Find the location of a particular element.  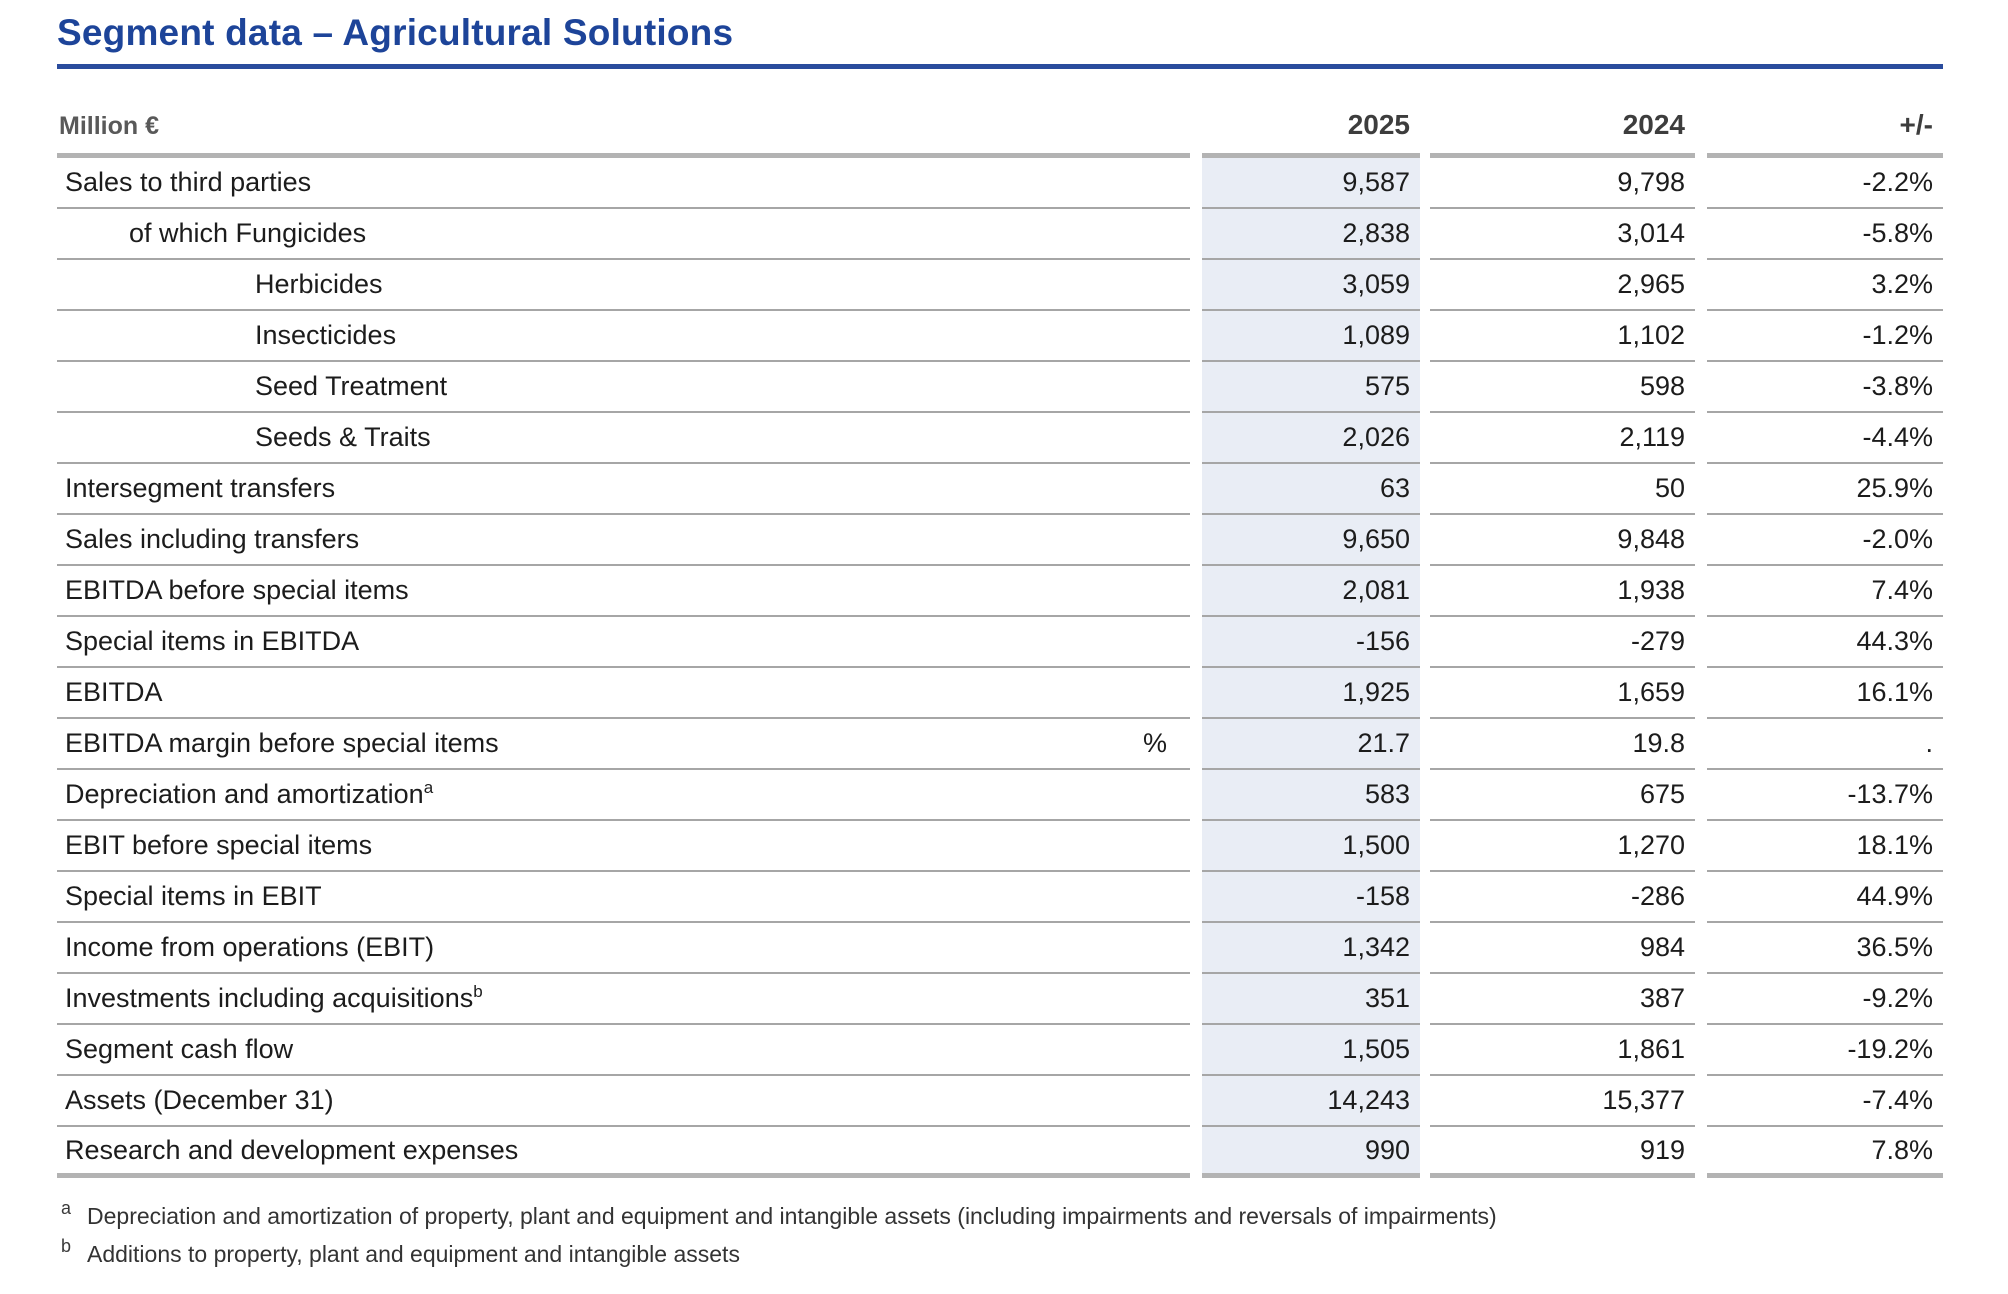

value-2025: 351 is located at coordinates (1311, 999).